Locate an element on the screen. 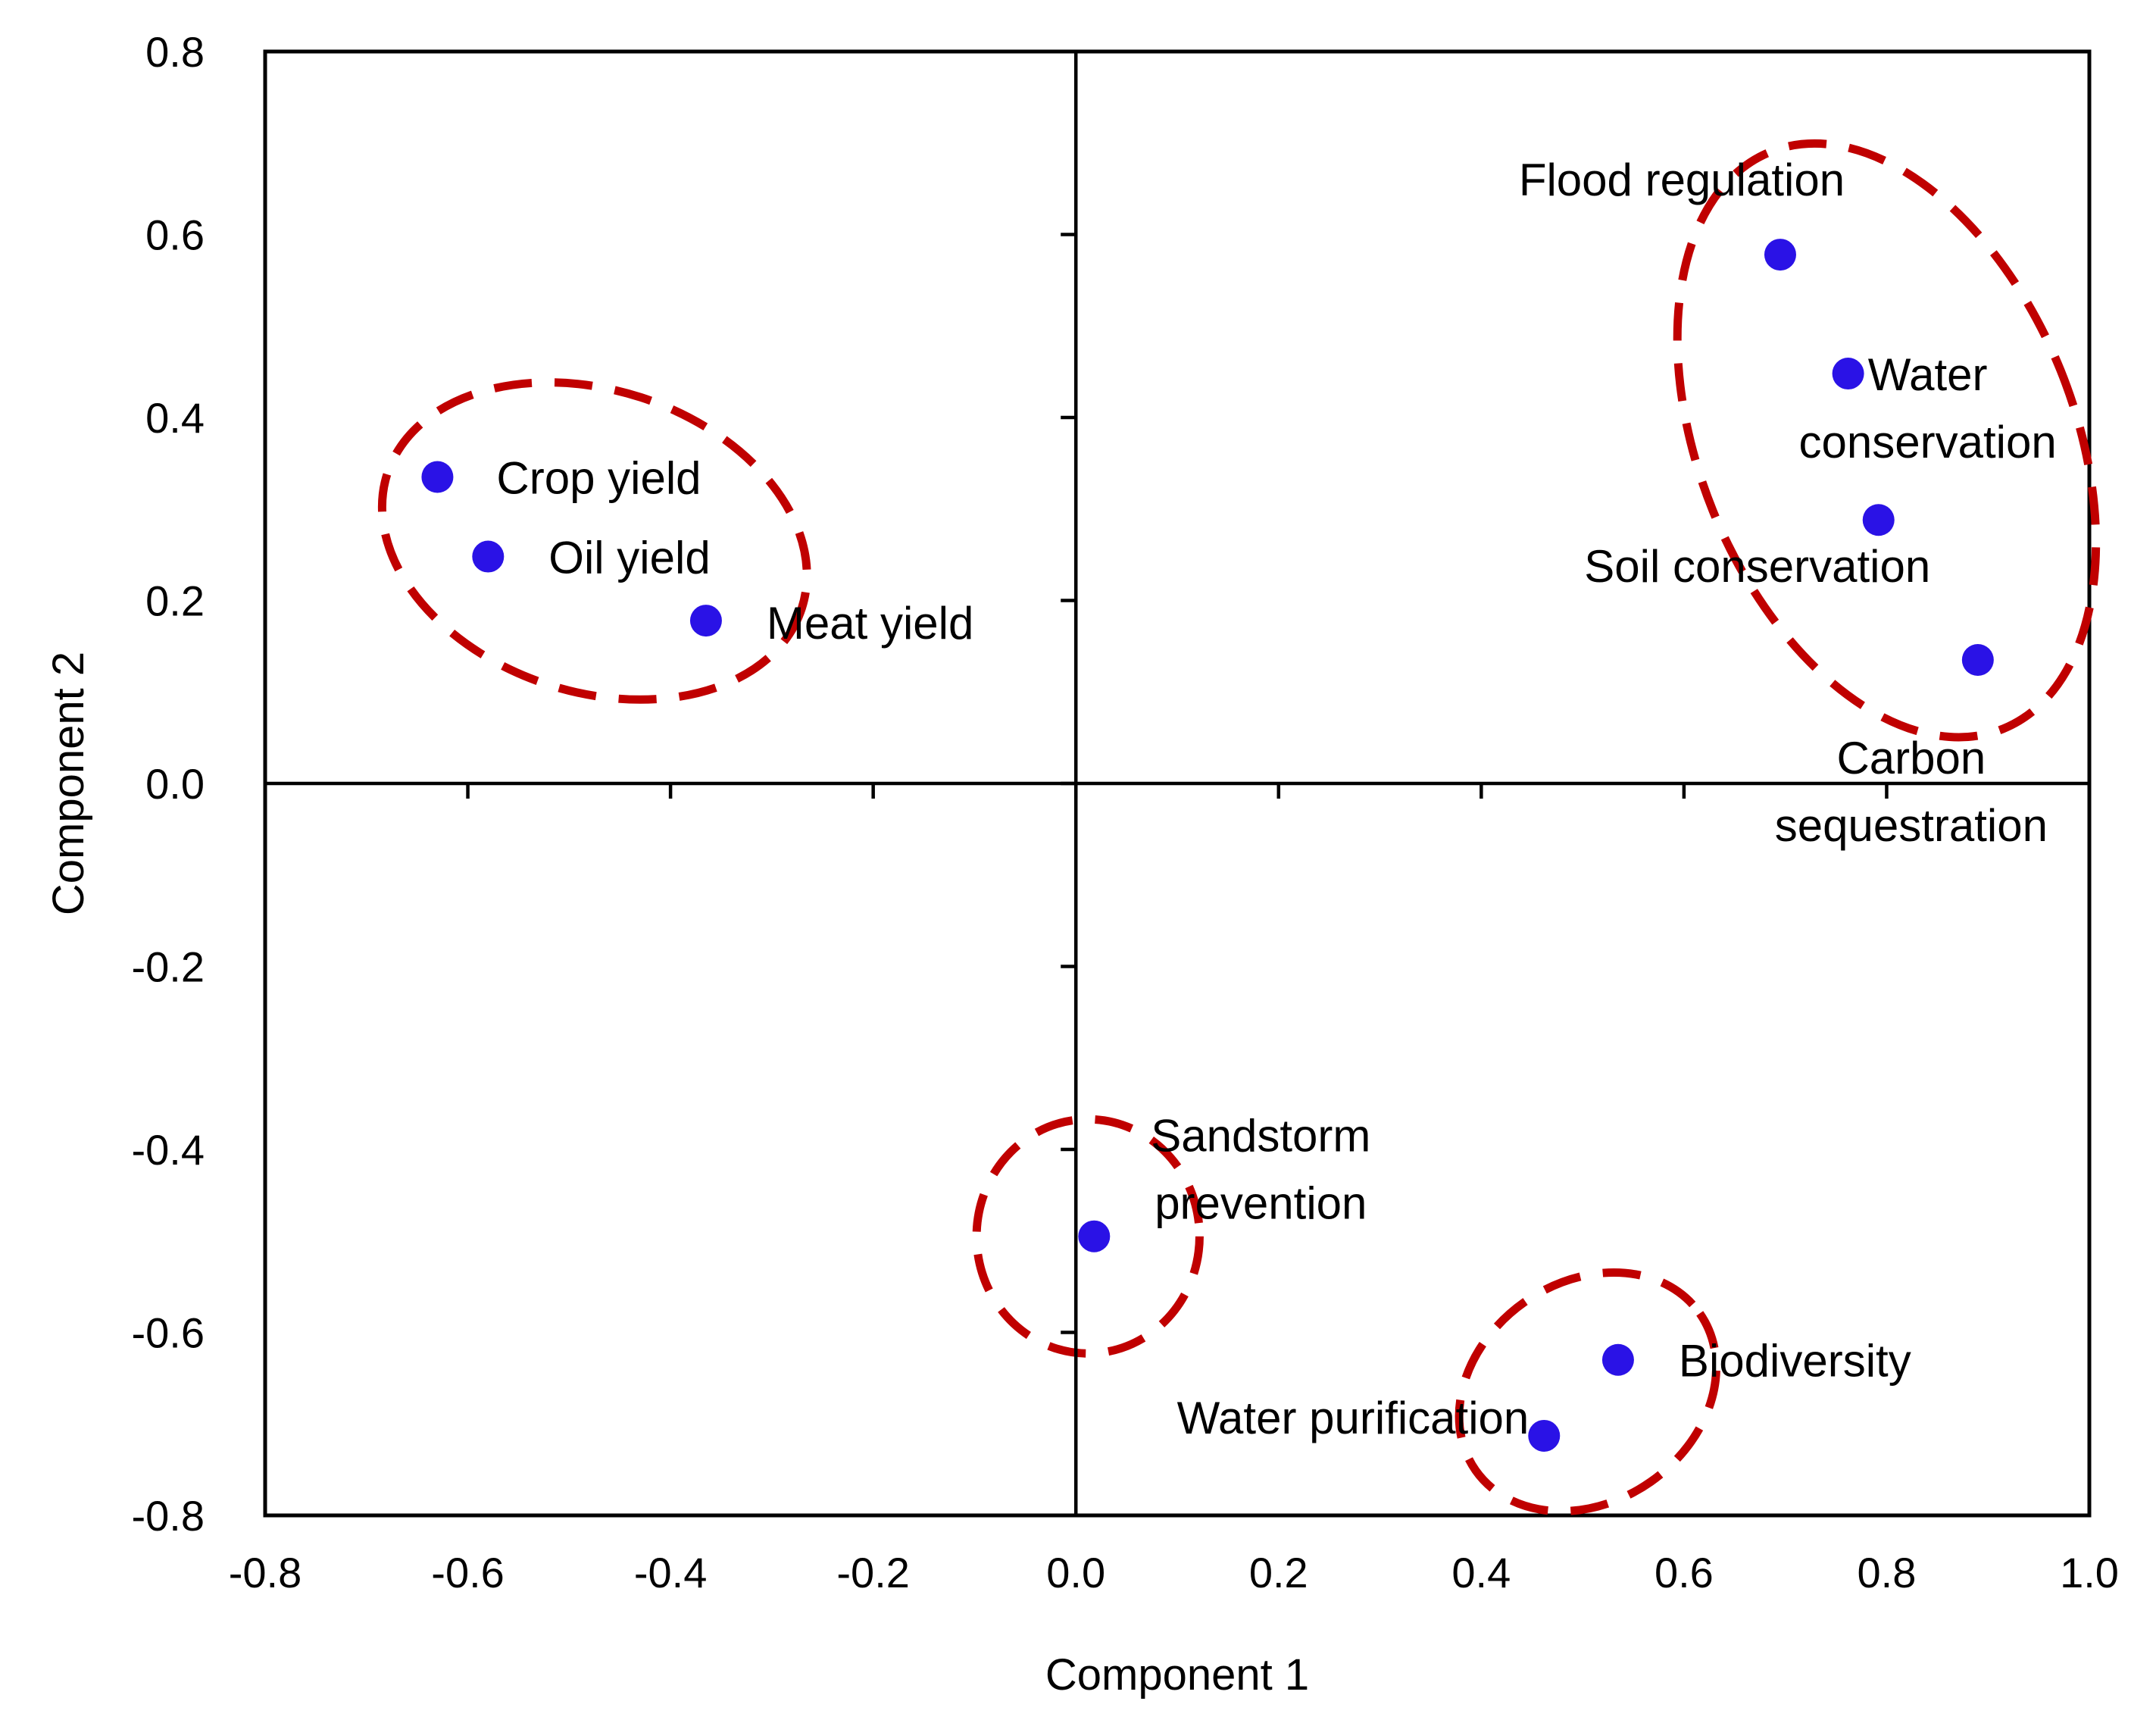 The height and width of the screenshot is (1723, 2156). label-soil-conservation: Soil conservation is located at coordinates (1757, 566).